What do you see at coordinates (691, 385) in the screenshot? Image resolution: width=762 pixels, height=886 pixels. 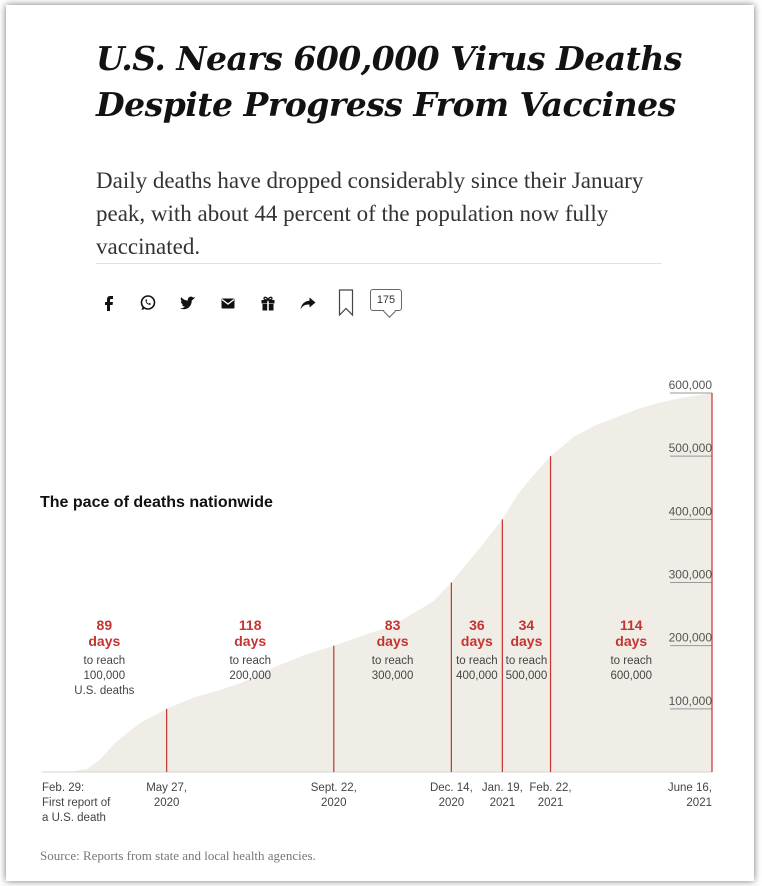 I see `y-tick-label: 600,000` at bounding box center [691, 385].